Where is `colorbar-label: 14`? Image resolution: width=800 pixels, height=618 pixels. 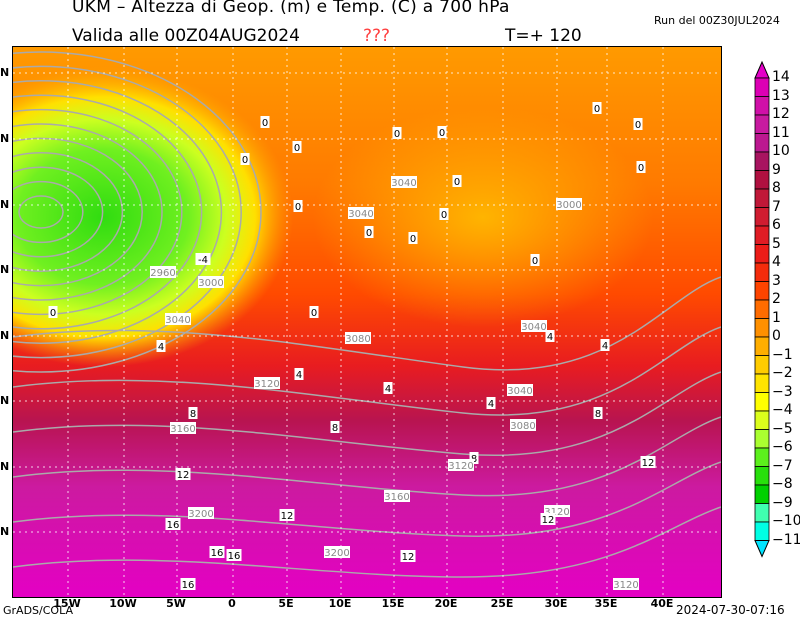
colorbar-label: 14 is located at coordinates (781, 77).